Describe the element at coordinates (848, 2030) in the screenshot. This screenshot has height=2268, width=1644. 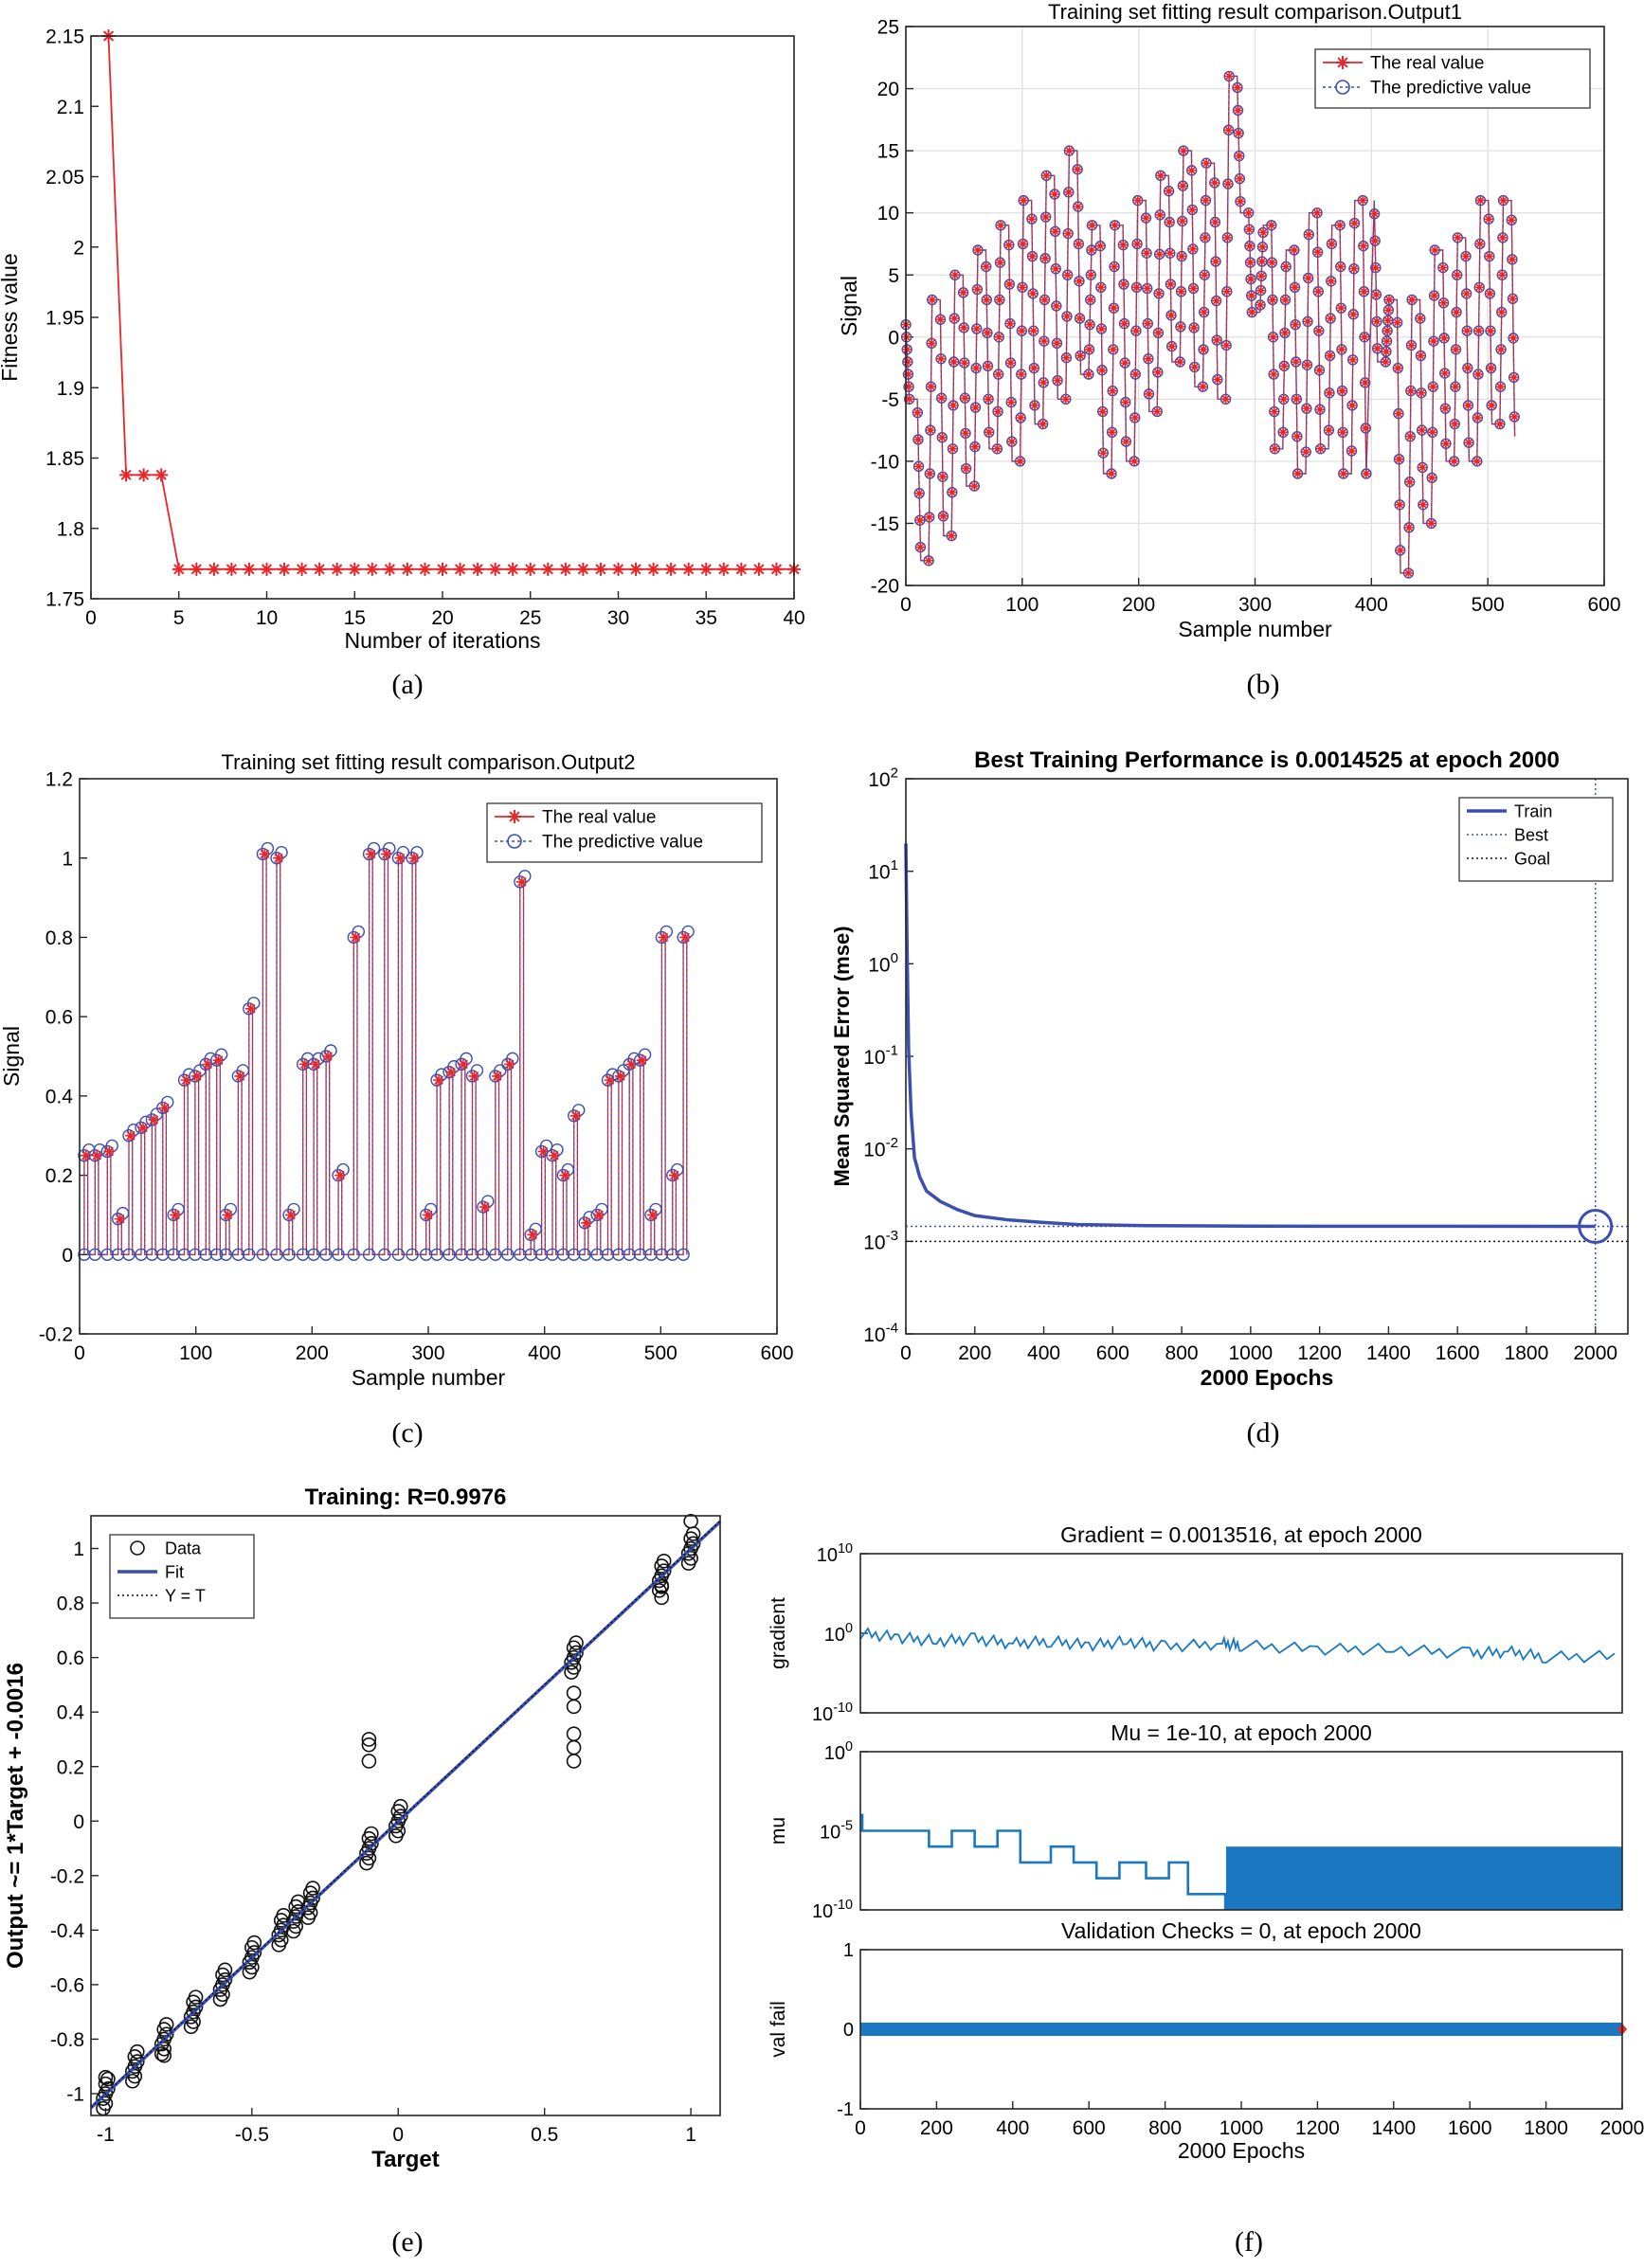
I see `f3-ytick-label: 0` at that location.